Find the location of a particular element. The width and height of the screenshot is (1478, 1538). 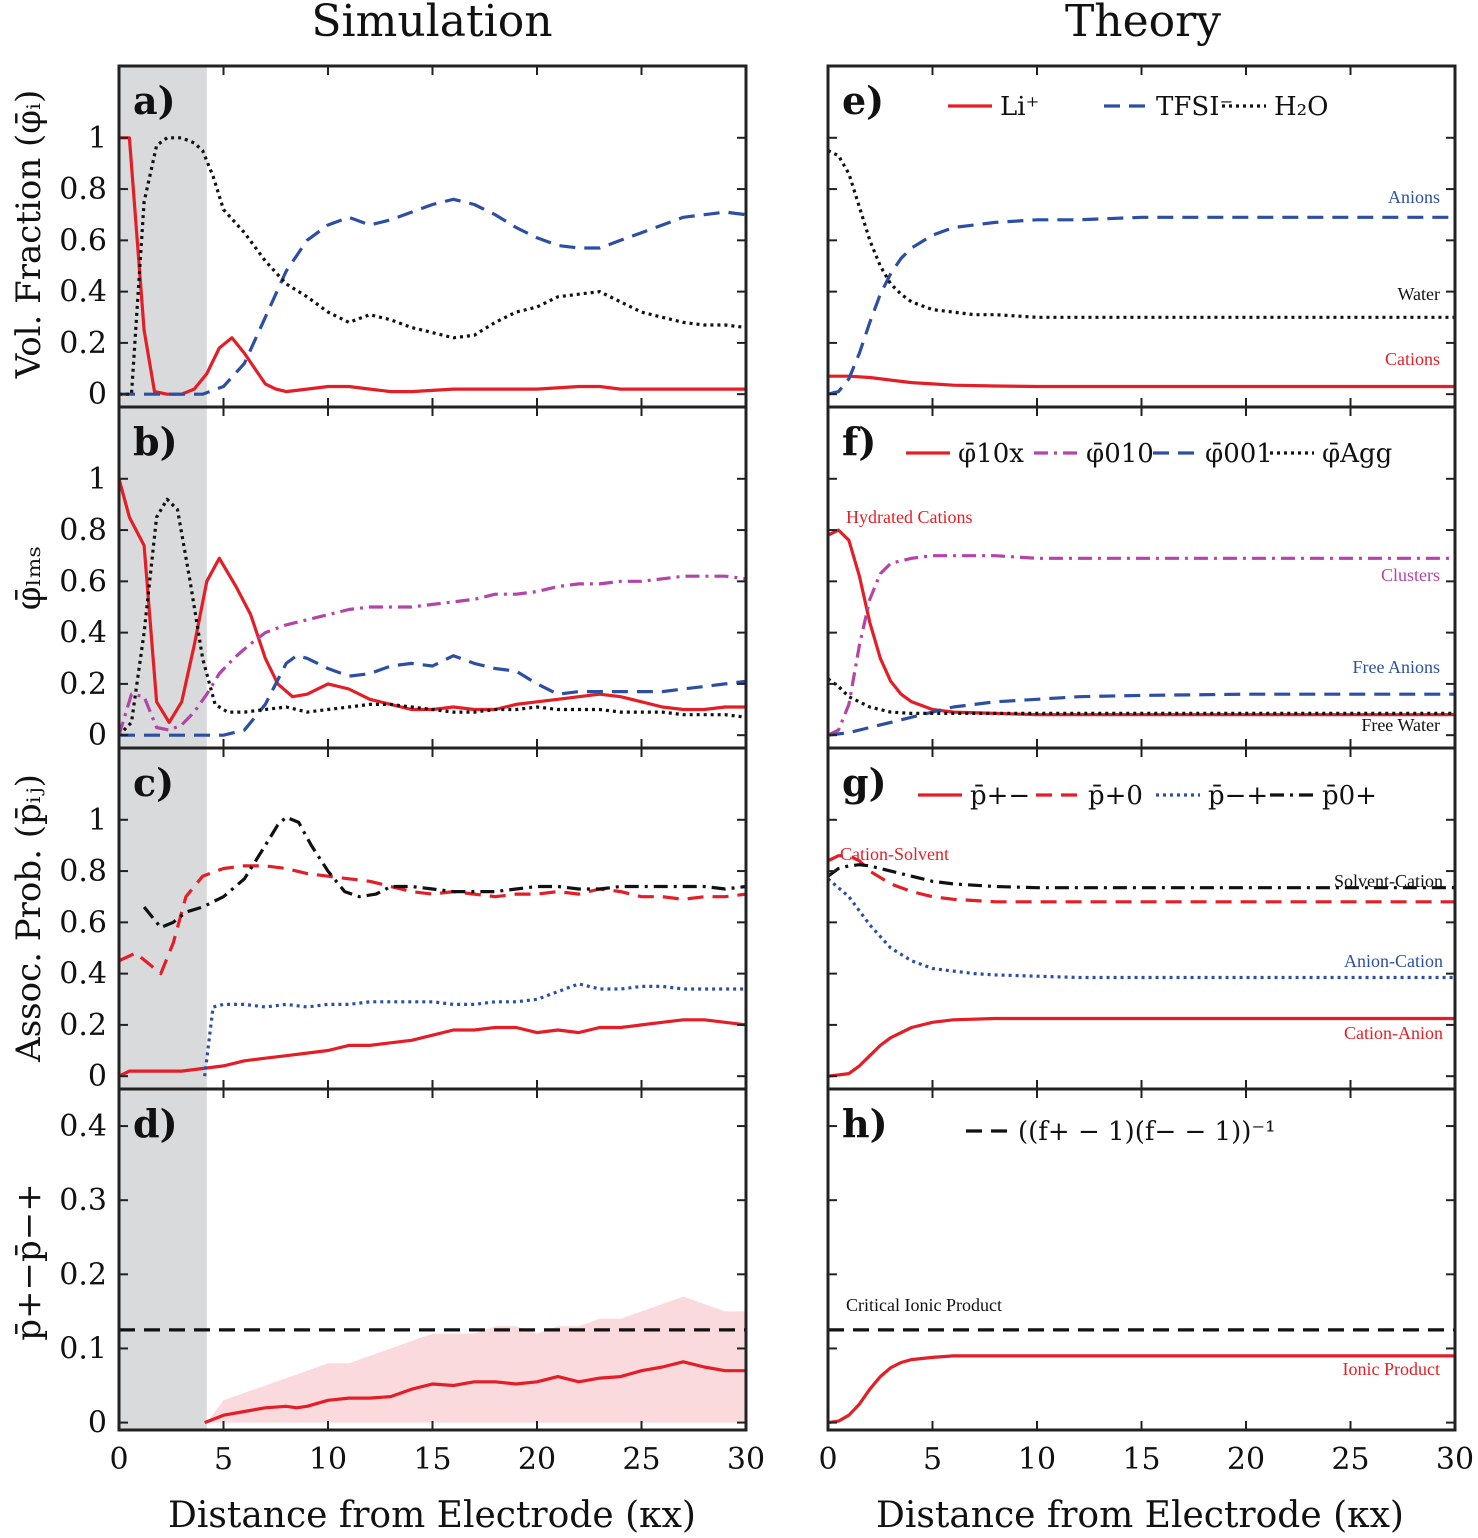

legend-label-f-0: φ̄10x is located at coordinates (991, 454).